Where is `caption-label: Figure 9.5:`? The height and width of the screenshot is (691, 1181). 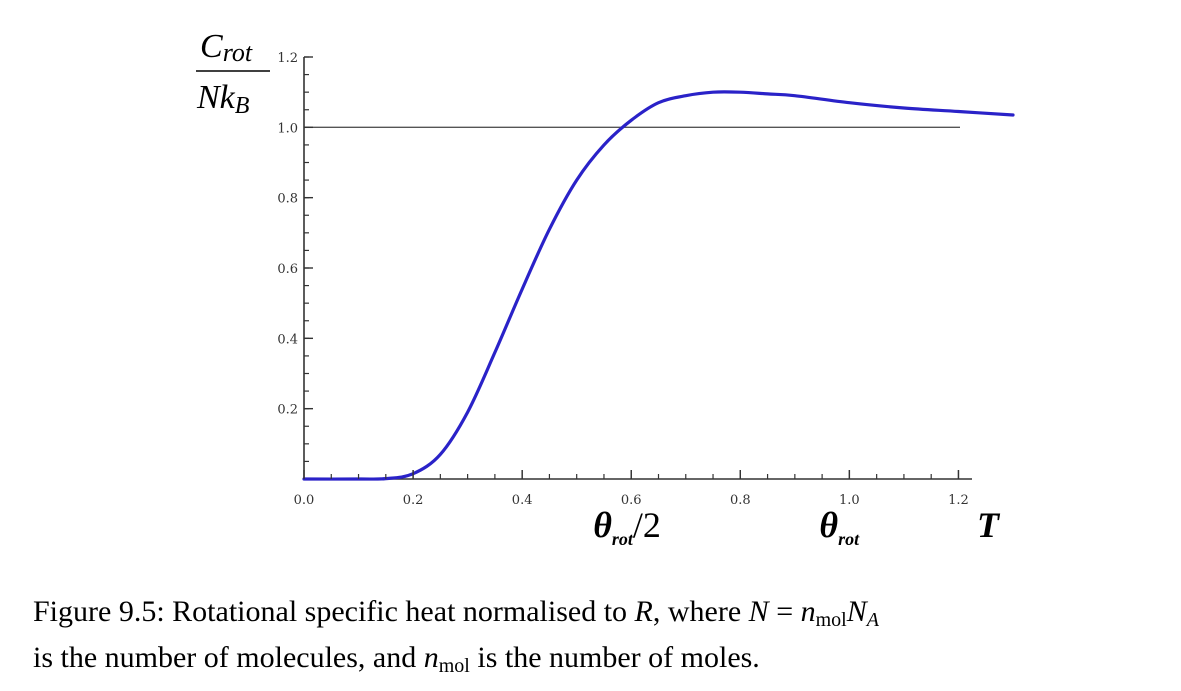
caption-label: Figure 9.5: is located at coordinates (99, 611).